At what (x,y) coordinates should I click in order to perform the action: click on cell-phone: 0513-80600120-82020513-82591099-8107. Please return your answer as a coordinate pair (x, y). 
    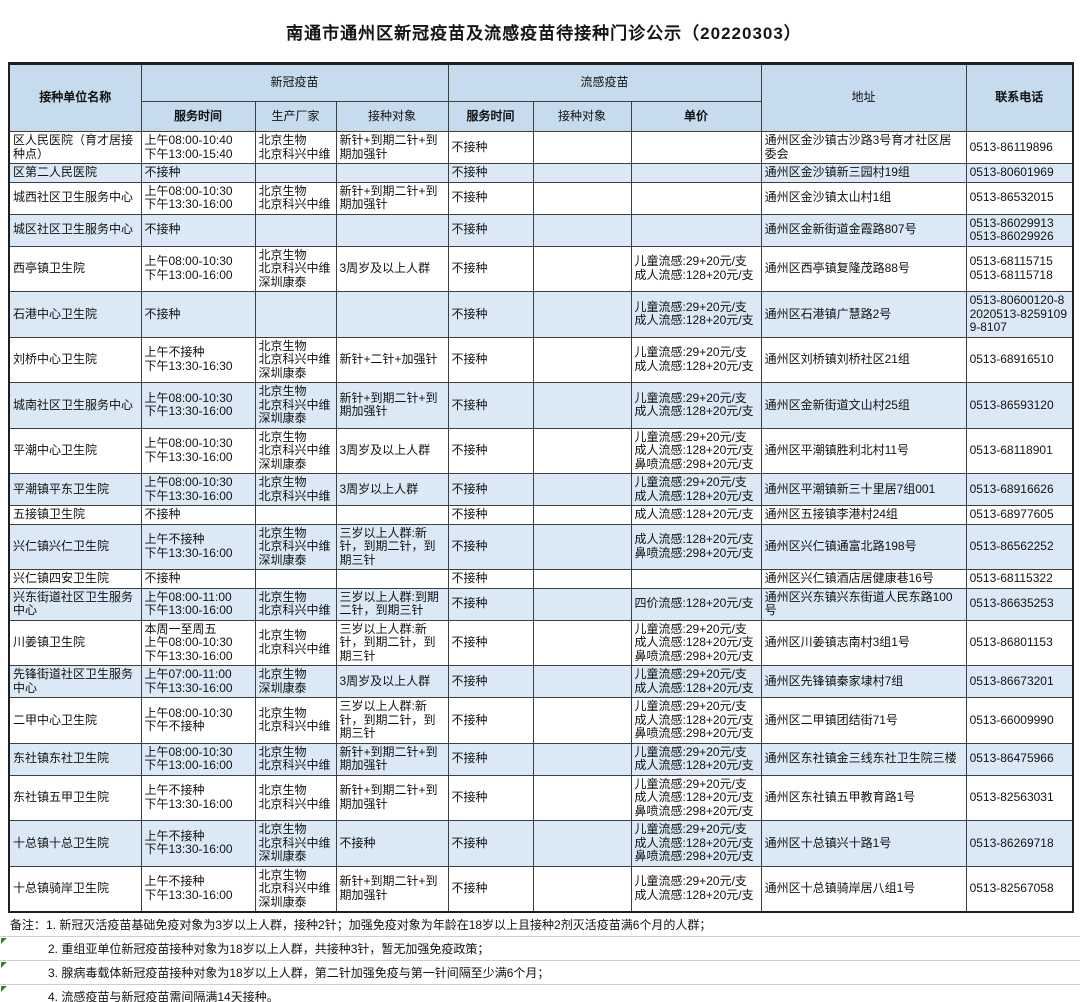
    Looking at the image, I should click on (1019, 314).